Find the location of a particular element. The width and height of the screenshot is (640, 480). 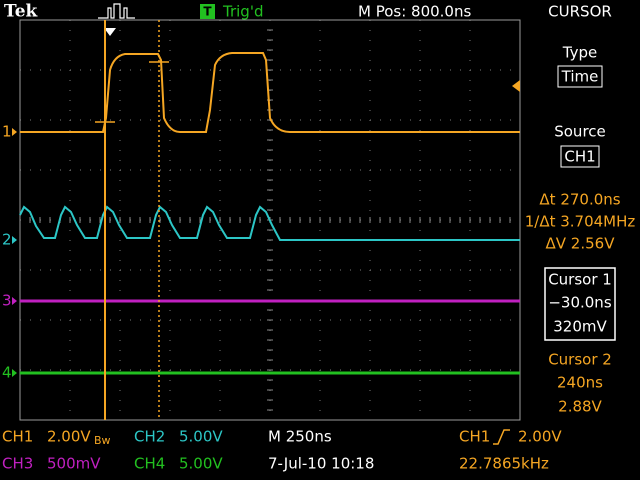

trigger-badge-box is located at coordinates (207, 11).